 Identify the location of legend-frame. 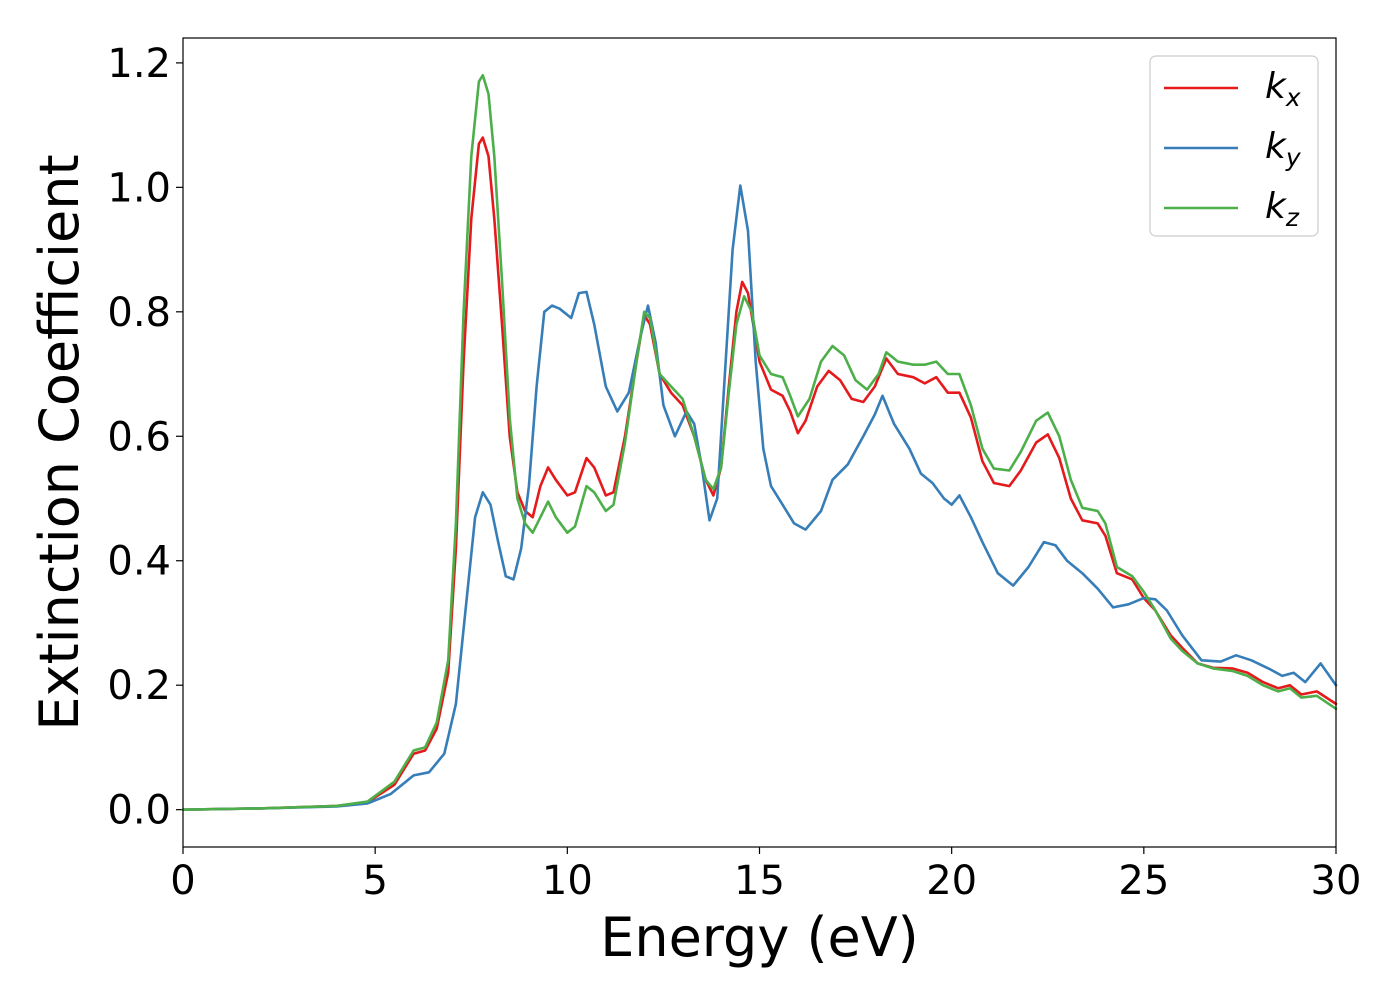
(1234, 146).